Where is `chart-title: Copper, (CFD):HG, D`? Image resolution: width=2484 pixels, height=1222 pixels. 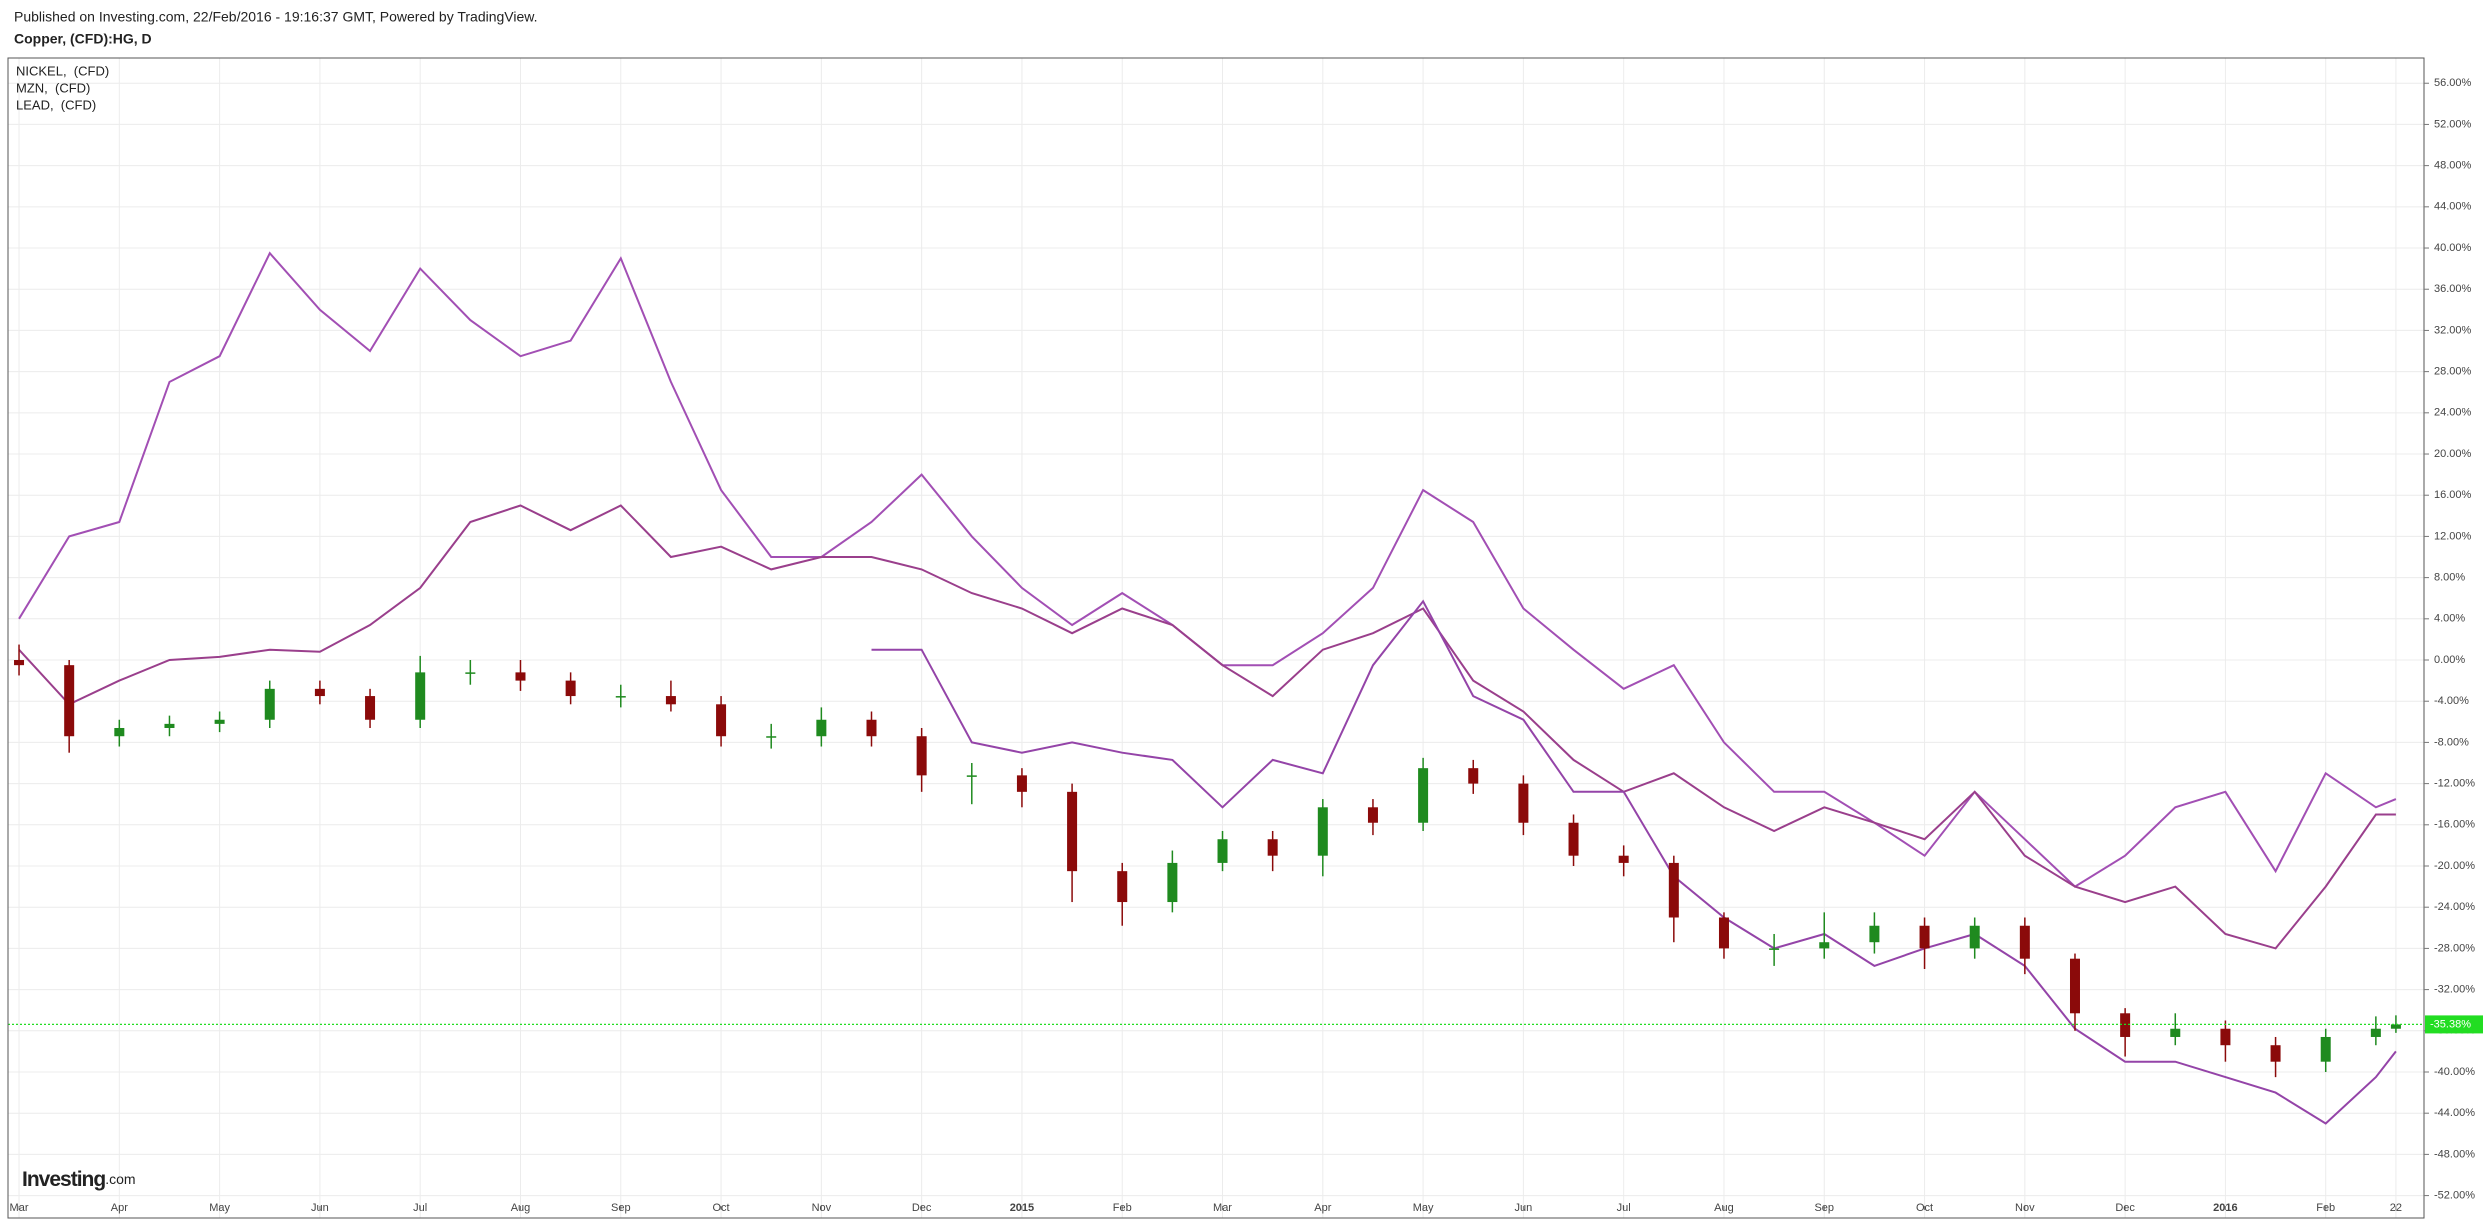 chart-title: Copper, (CFD):HG, D is located at coordinates (83, 39).